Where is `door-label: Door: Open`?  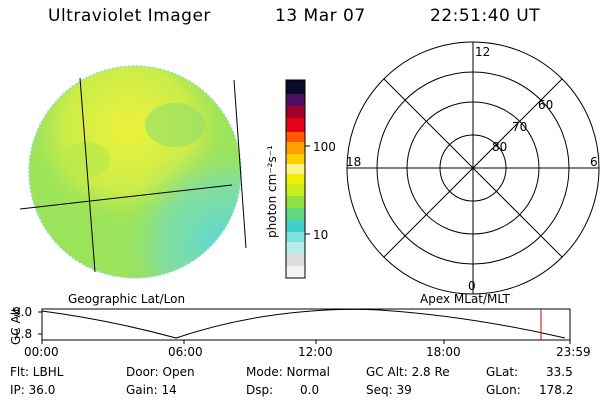
door-label: Door: Open is located at coordinates (160, 372).